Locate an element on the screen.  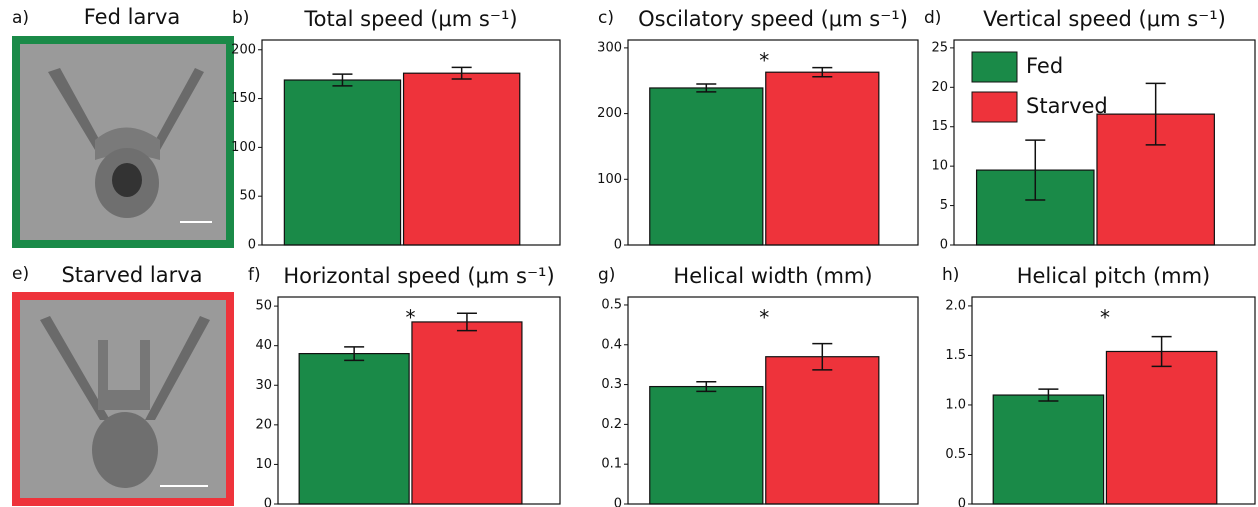
panel-label: f) is located at coordinates (254, 275).